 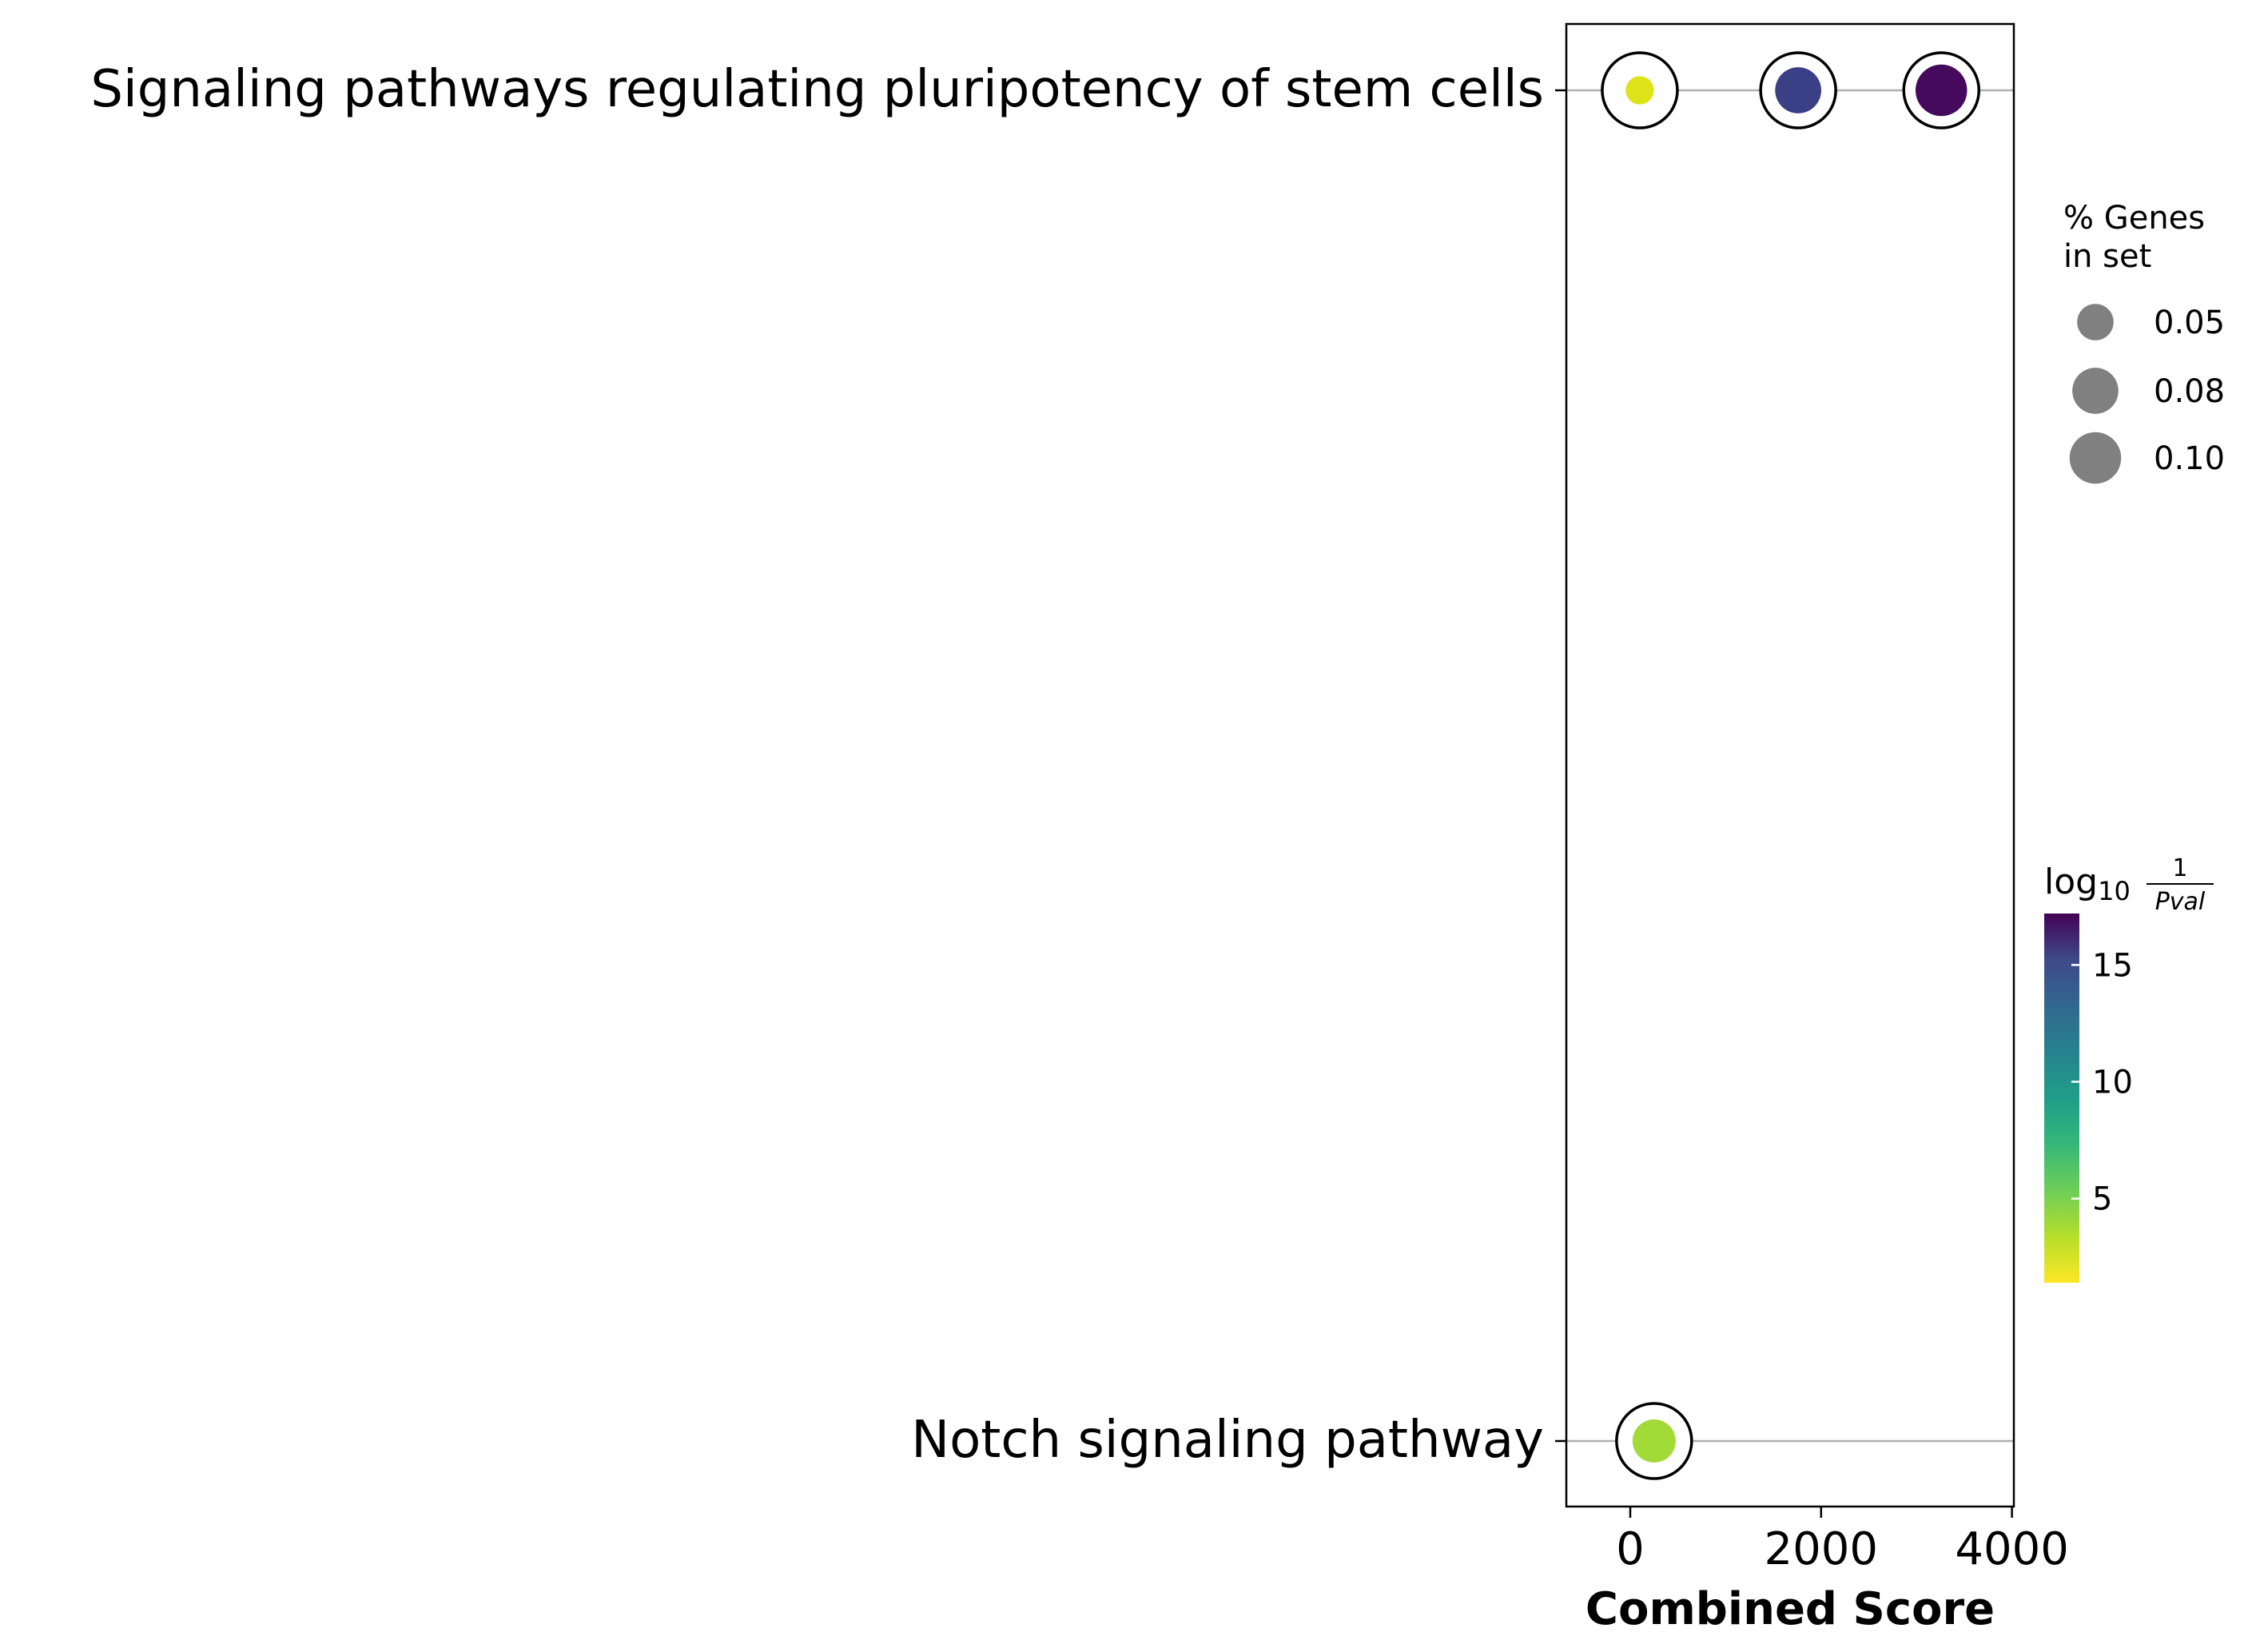 I want to click on x-axis: 0 2000 4000, so click(x=1843, y=1541).